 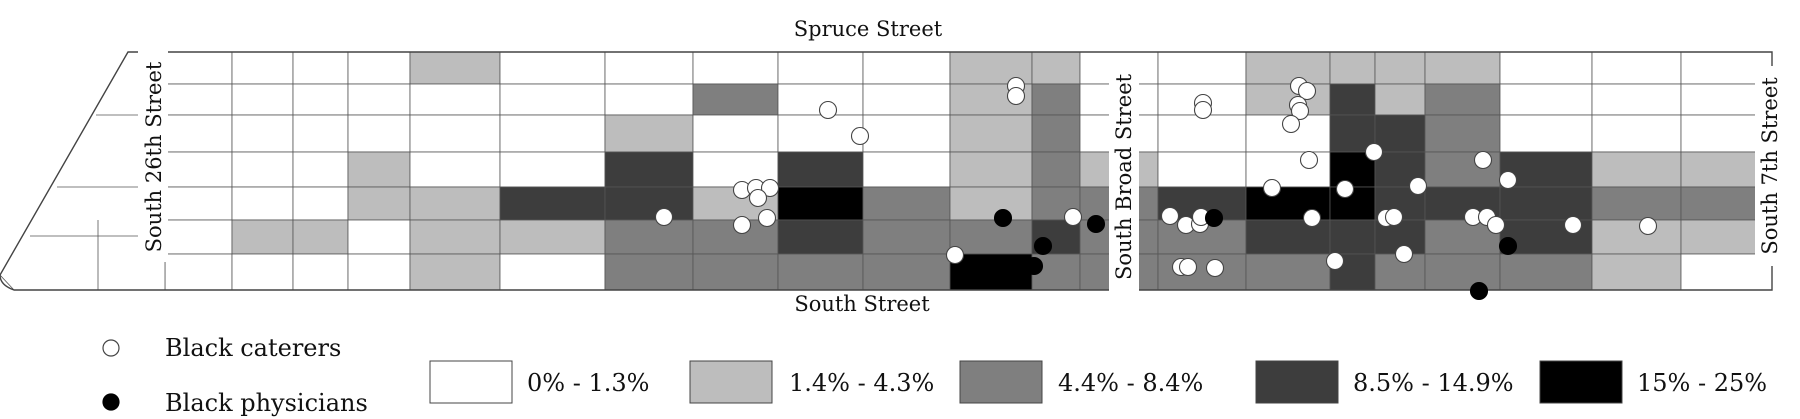 What do you see at coordinates (861, 383) in the screenshot?
I see `legend-label-class-2: 1.4% - 4.3%` at bounding box center [861, 383].